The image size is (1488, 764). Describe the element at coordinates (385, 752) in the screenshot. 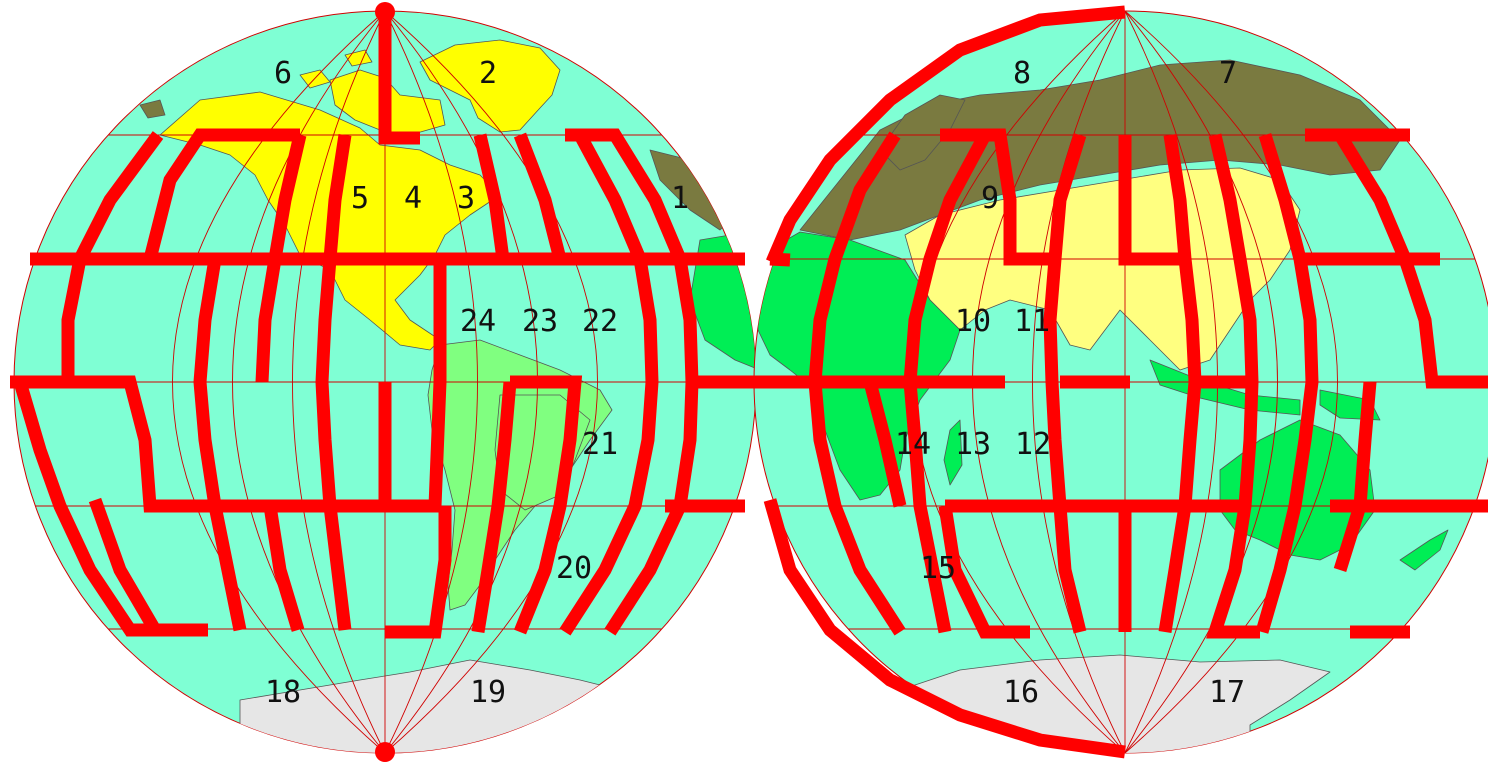

I see `pole-marker-south` at that location.